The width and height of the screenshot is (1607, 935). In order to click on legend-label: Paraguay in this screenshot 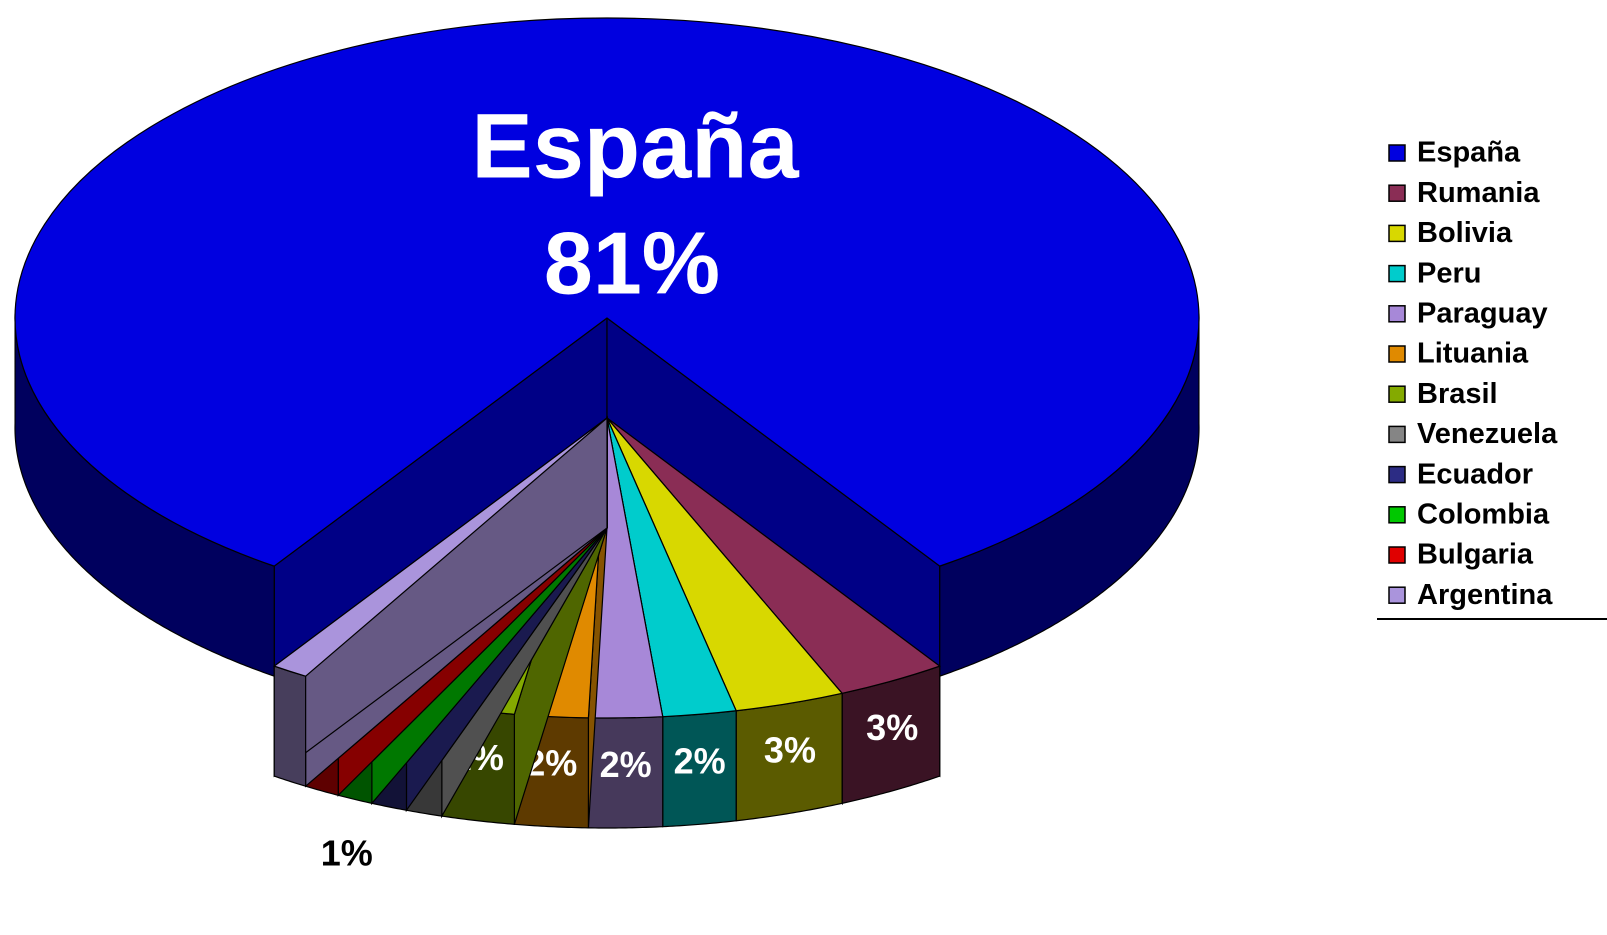, I will do `click(1482, 313)`.